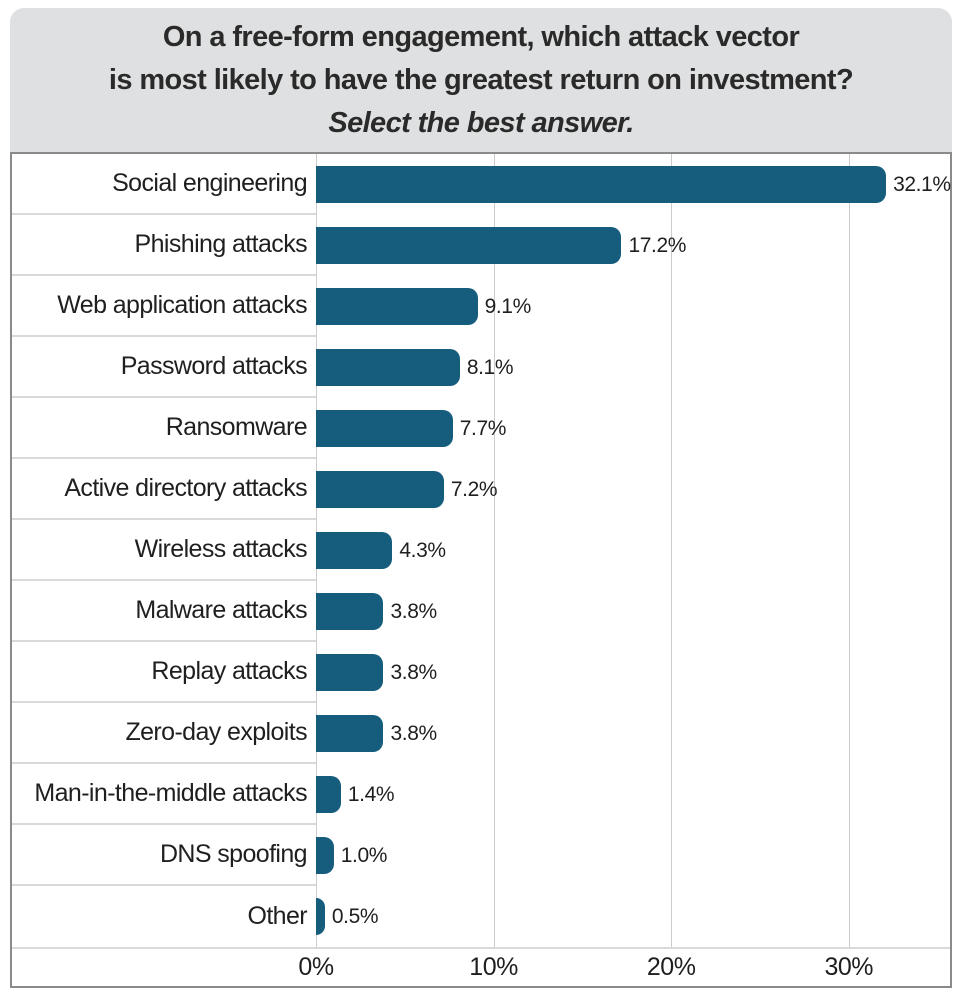 This screenshot has width=962, height=998. I want to click on bar-row: Ransomware 7.7%, so click(481, 428).